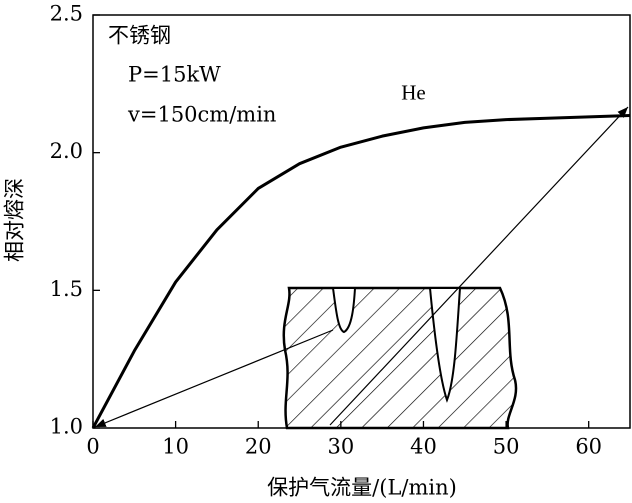 This screenshot has height=503, width=632. I want to click on x-tick-label: 40, so click(423, 447).